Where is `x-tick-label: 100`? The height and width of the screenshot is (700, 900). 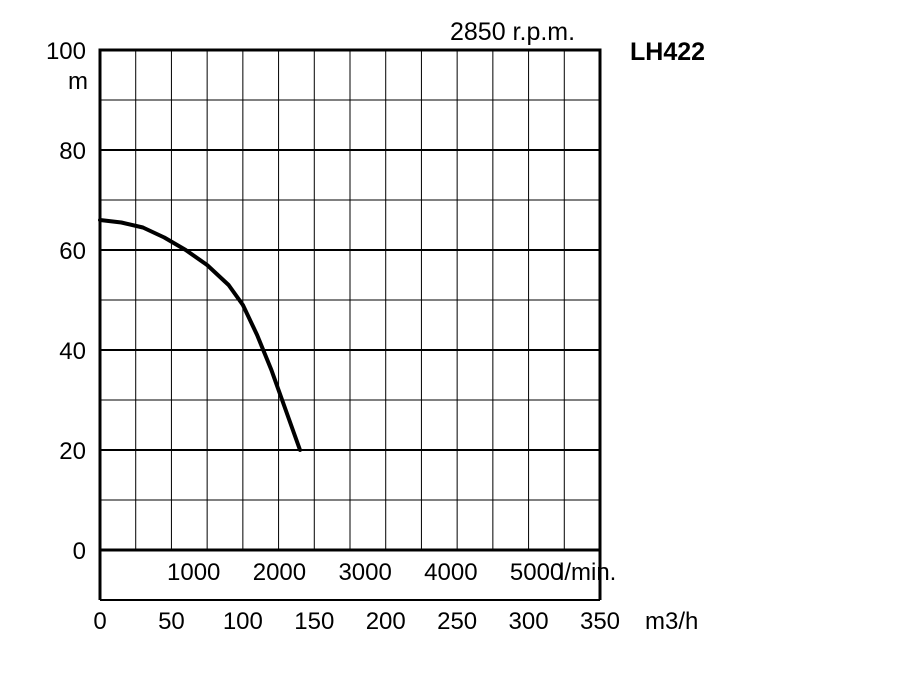
x-tick-label: 100 is located at coordinates (243, 621).